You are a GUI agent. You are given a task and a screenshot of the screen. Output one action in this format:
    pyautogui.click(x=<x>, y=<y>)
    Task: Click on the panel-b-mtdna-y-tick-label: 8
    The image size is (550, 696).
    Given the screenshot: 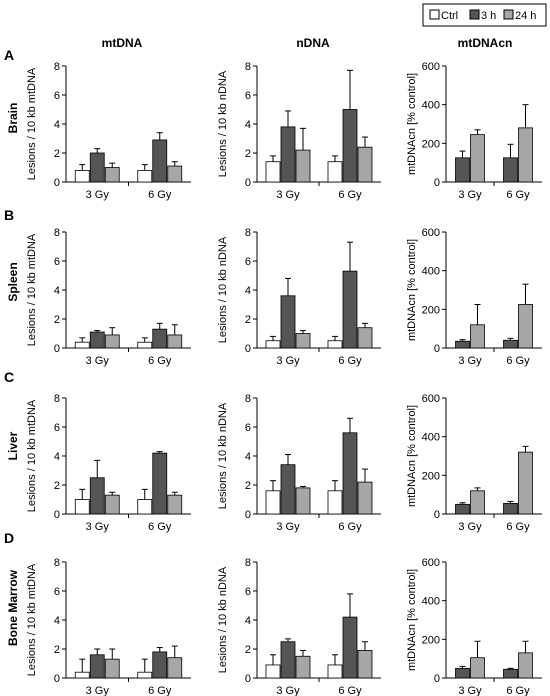 What is the action you would take?
    pyautogui.click(x=57, y=233)
    